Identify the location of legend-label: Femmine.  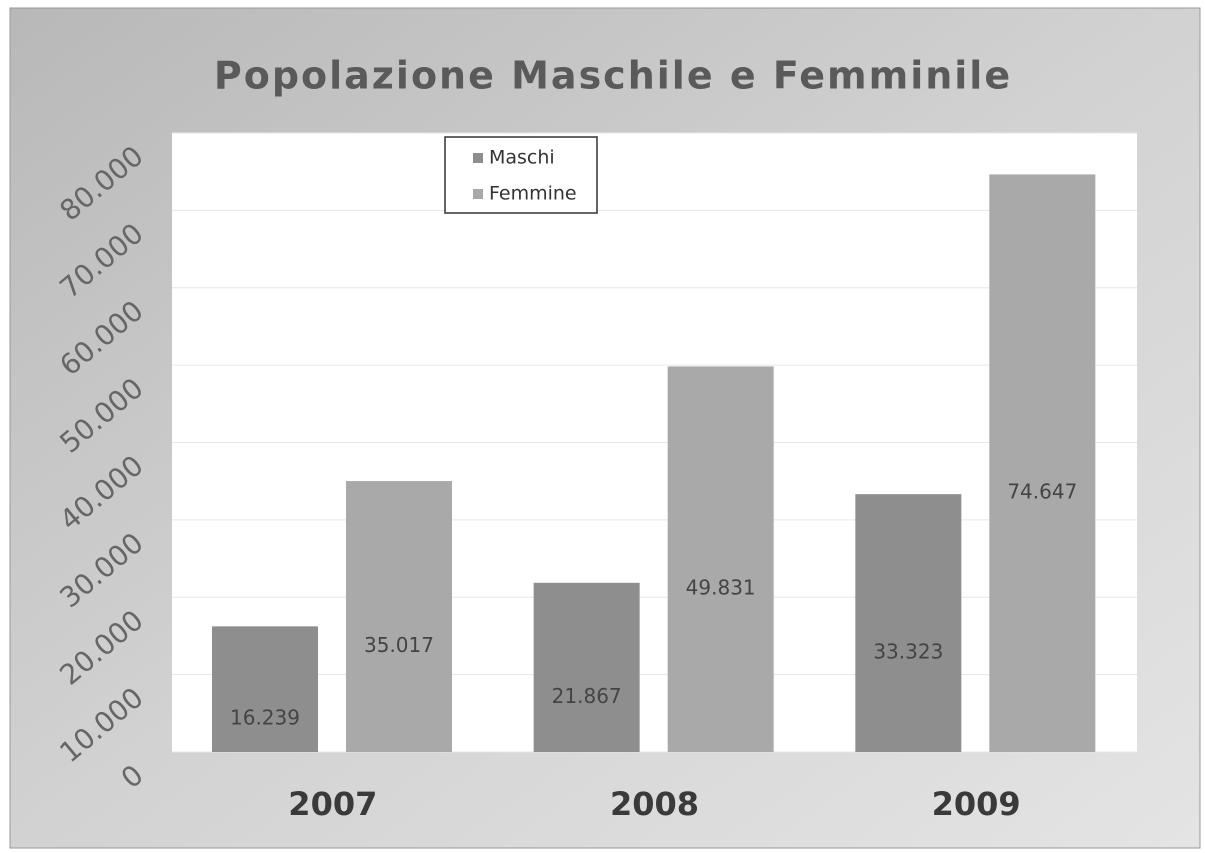
(533, 194).